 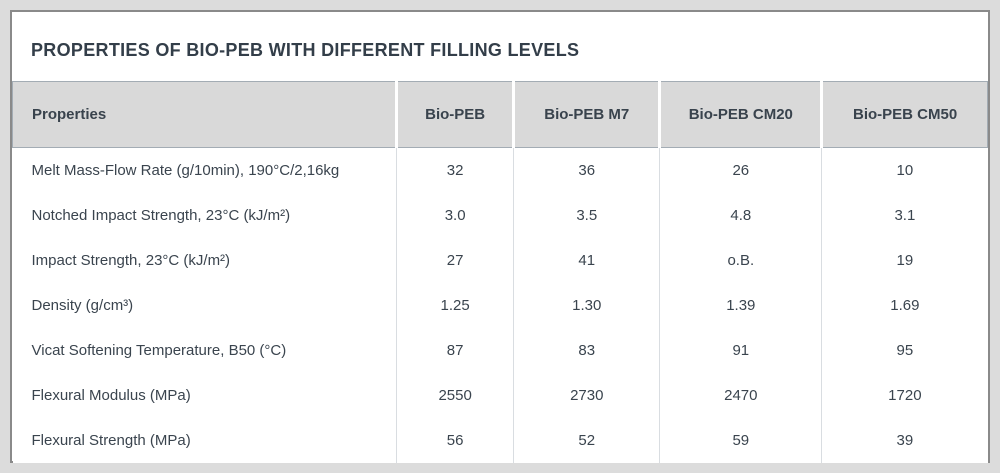 I want to click on value-cell: 1.69, so click(x=904, y=305).